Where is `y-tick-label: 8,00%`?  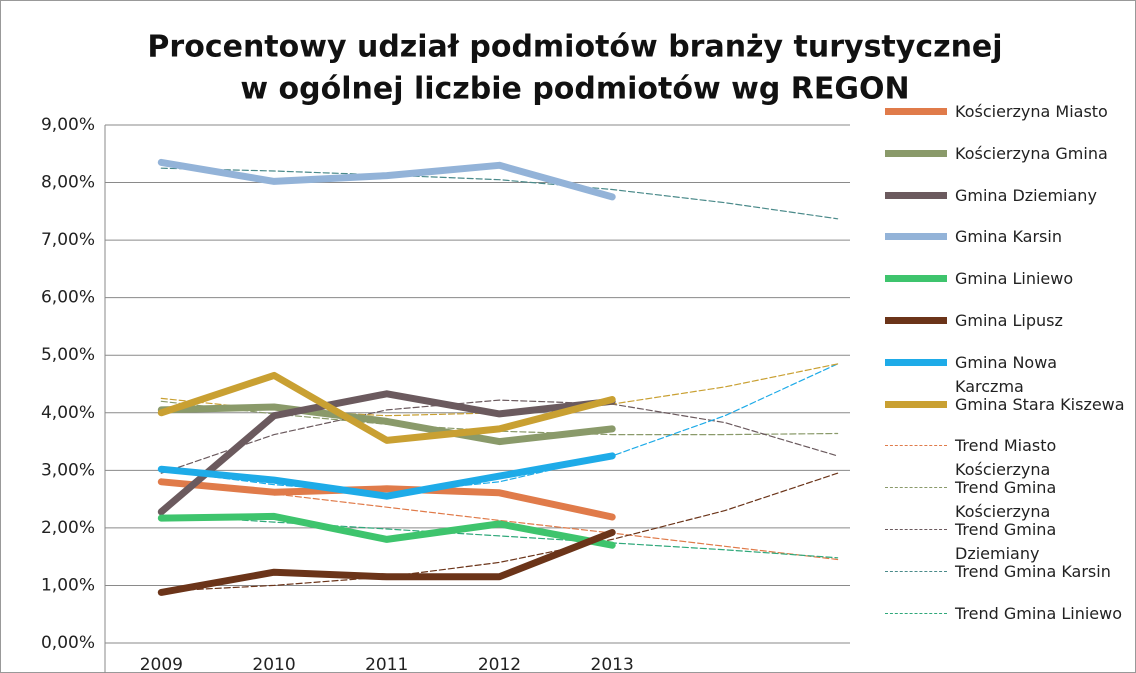
y-tick-label: 8,00% is located at coordinates (68, 183).